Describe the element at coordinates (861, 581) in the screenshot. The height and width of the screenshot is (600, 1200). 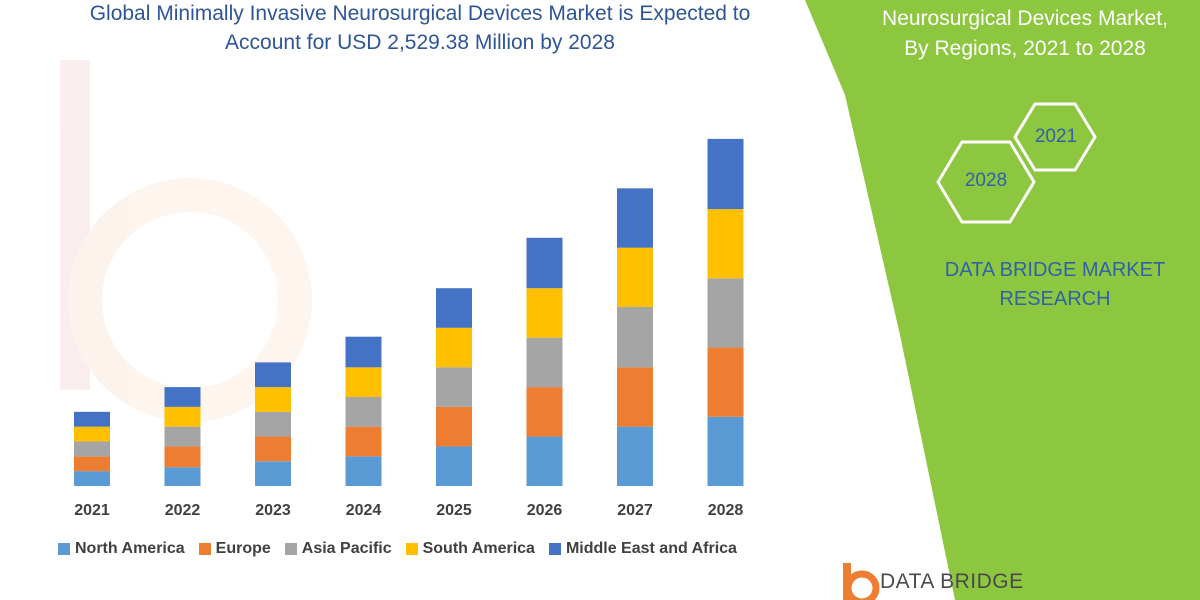
I see `corner-logo` at that location.